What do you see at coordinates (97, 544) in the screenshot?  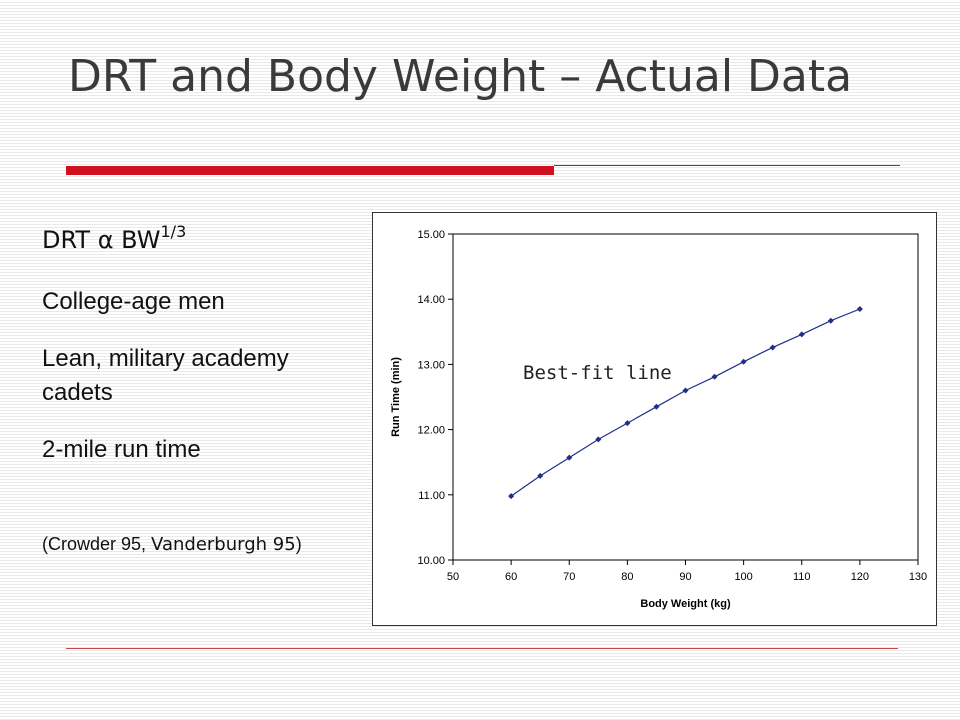 I see `citation-part-a: (Crowder 95,` at bounding box center [97, 544].